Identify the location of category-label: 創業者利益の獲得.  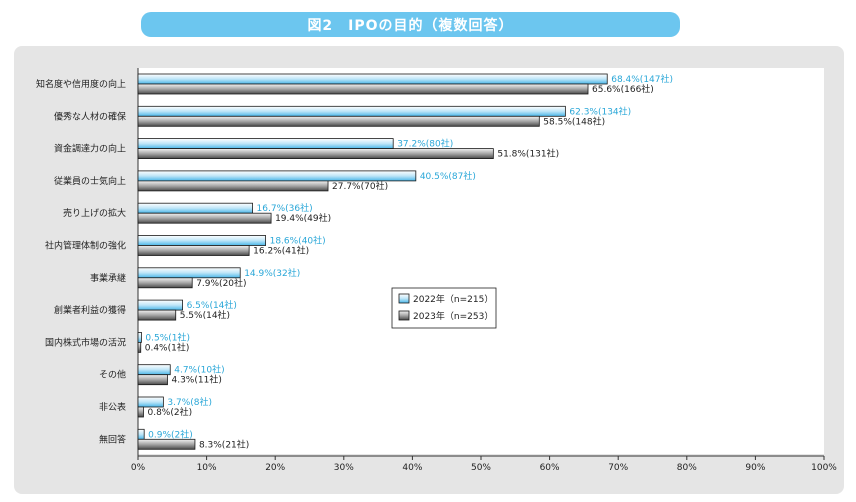
(90, 310).